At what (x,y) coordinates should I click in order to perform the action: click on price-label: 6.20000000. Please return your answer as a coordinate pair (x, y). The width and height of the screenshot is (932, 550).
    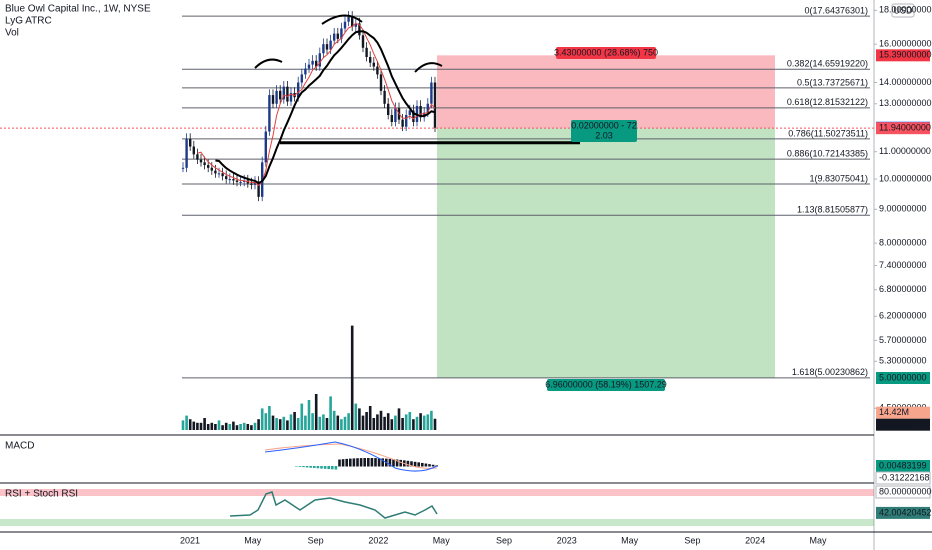
    Looking at the image, I should click on (903, 316).